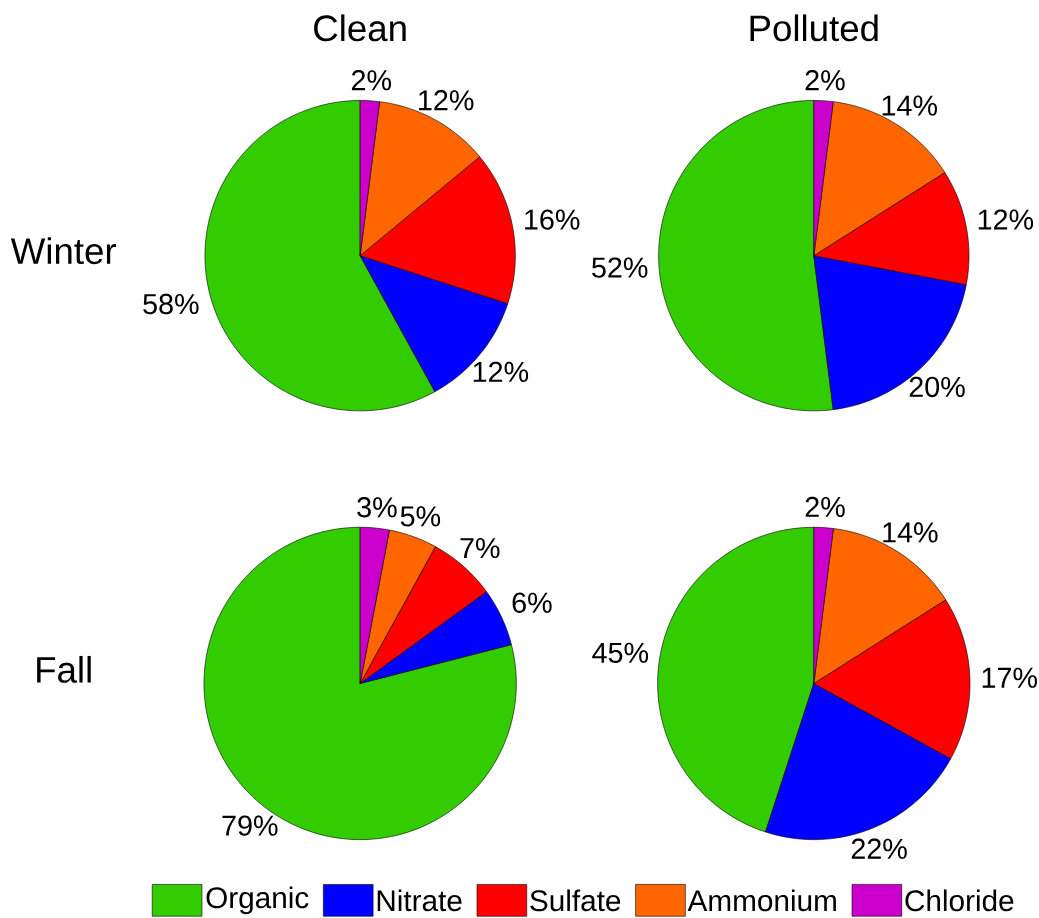  Describe the element at coordinates (552, 219) in the screenshot. I see `data-label: 16%` at that location.